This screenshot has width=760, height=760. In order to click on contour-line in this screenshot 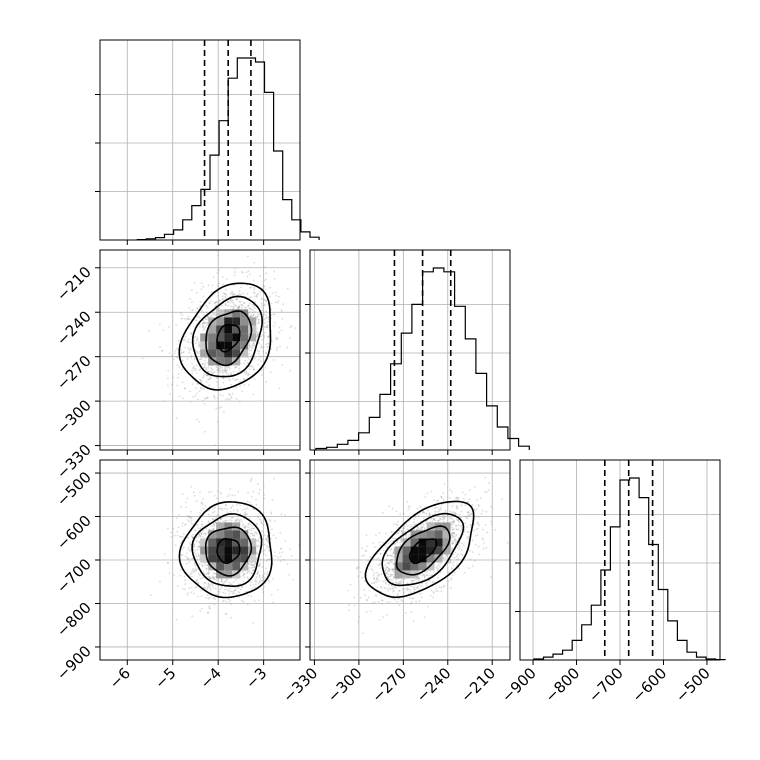, I will do `click(423, 551)`.